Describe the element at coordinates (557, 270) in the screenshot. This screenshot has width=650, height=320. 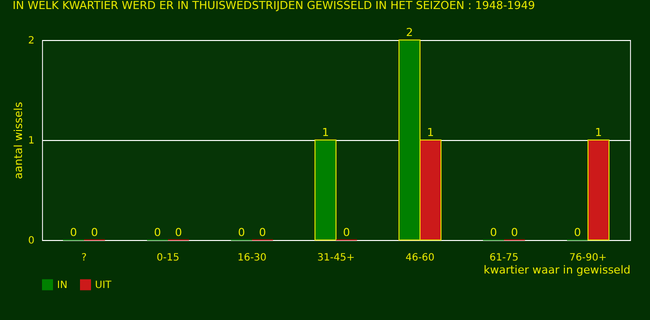
I see `x-axis-title: kwartier waar in gewisseld` at that location.